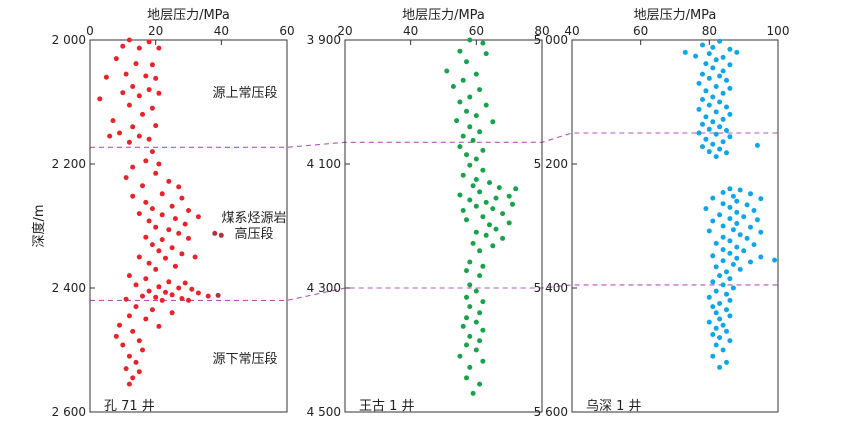  Describe the element at coordinates (69, 164) in the screenshot. I see `y-tick-label: 2 200` at that location.